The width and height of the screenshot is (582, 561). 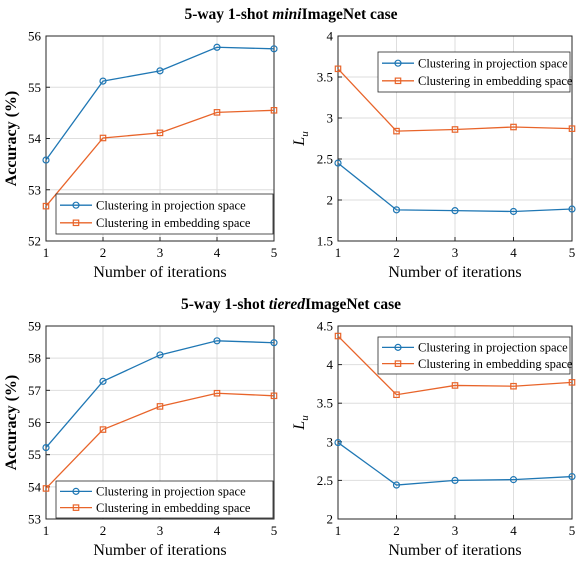 I want to click on y-tick-label: 1.5, so click(x=325, y=241).